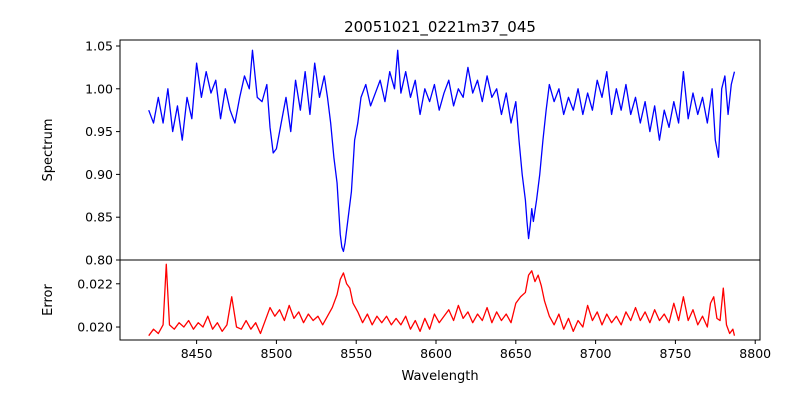 This screenshot has width=800, height=400. I want to click on chart-title: 20051021_0221m37_045, so click(440, 27).